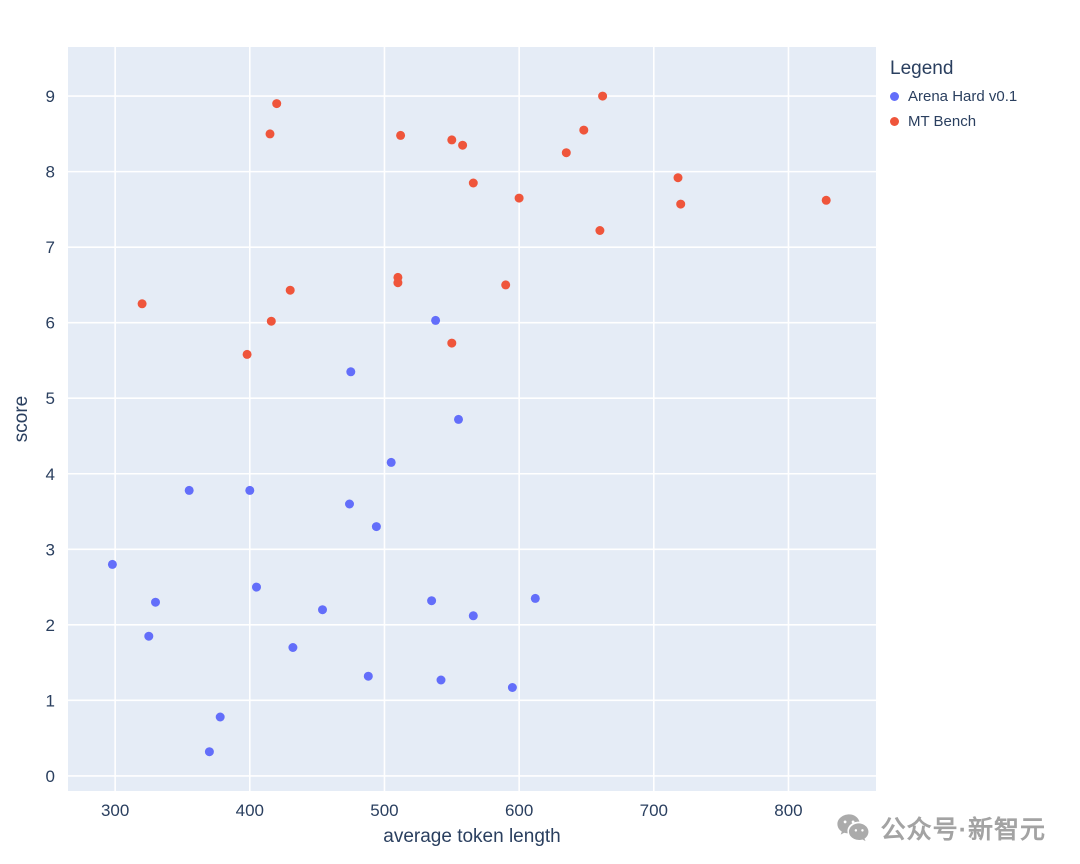 This screenshot has width=1080, height=864. Describe the element at coordinates (894, 121) in the screenshot. I see `mt-bench-marker-icon` at that location.